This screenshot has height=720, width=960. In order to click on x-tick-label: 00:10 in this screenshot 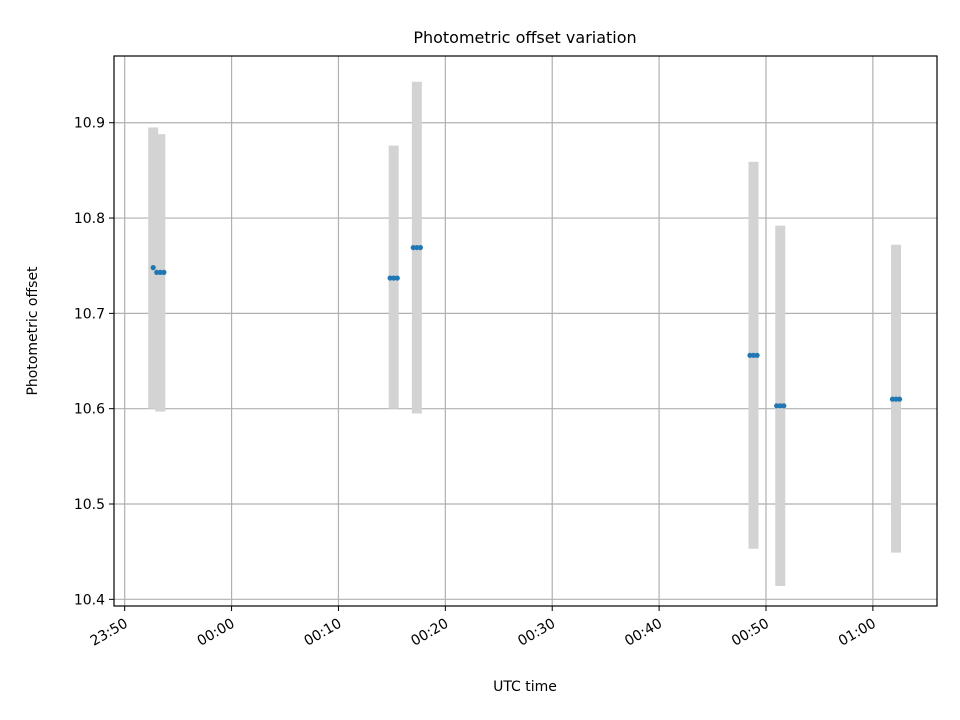, I will do `click(323, 633)`.